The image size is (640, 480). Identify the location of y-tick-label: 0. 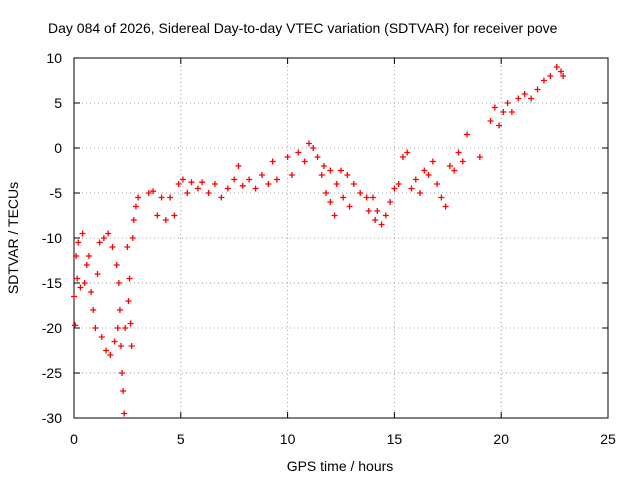
(58, 148).